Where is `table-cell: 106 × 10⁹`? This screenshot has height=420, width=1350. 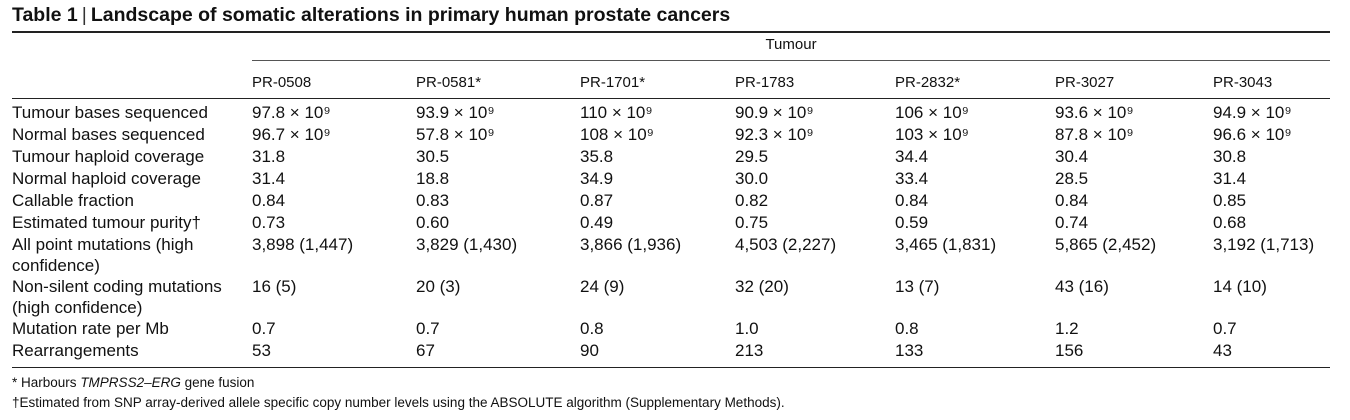
table-cell: 106 × 10⁹ is located at coordinates (932, 112).